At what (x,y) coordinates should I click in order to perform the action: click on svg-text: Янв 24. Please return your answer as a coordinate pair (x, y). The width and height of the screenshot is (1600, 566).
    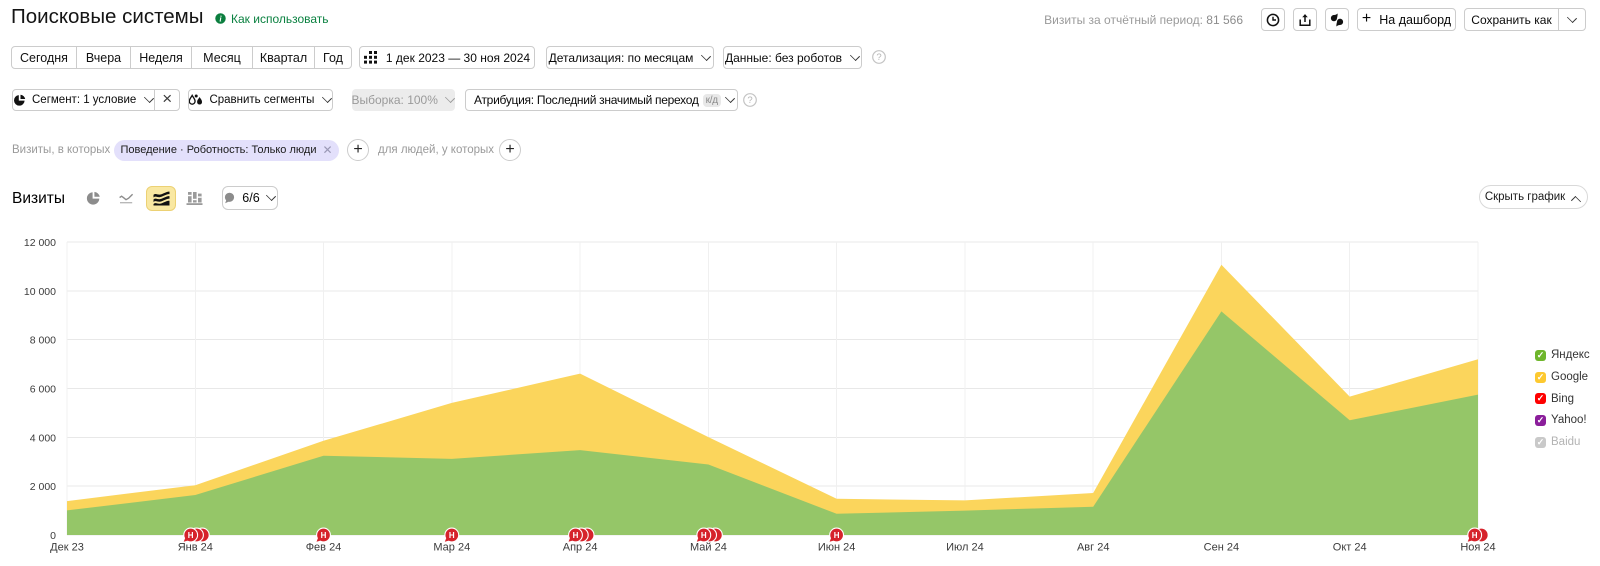
    Looking at the image, I should click on (195, 548).